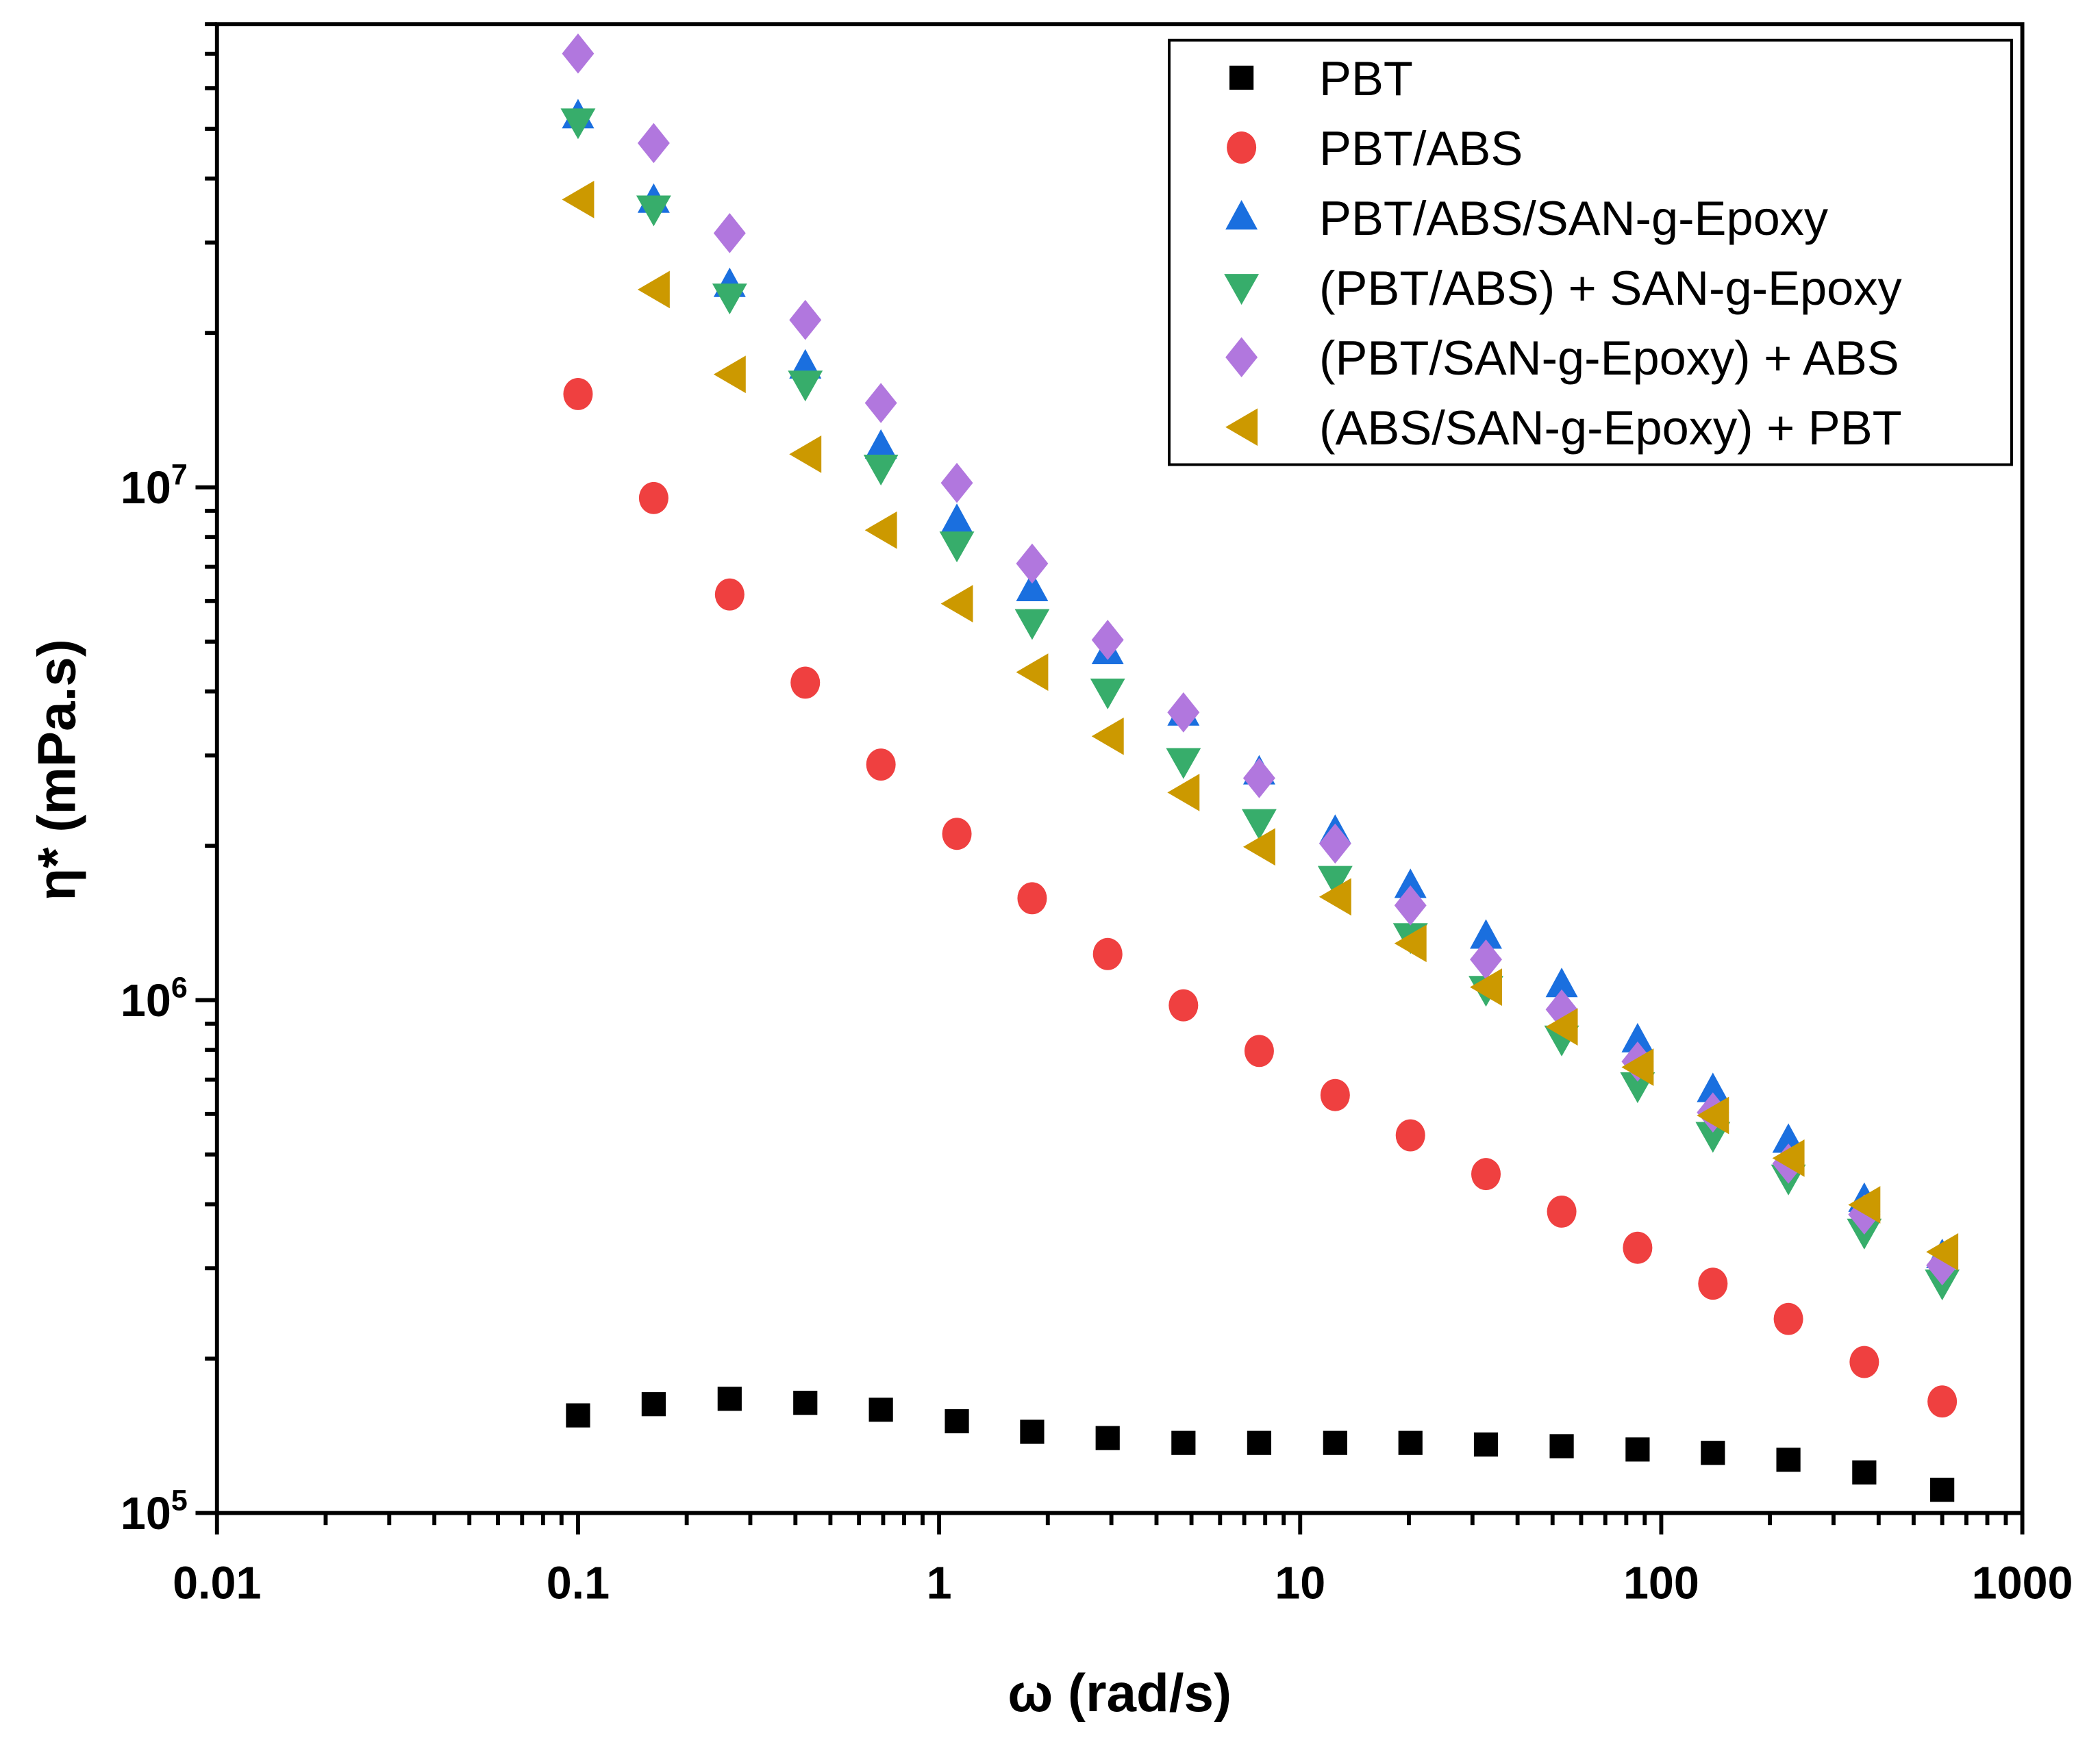 The width and height of the screenshot is (2100, 1742). What do you see at coordinates (939, 1583) in the screenshot?
I see `x-tick-label: 1` at bounding box center [939, 1583].